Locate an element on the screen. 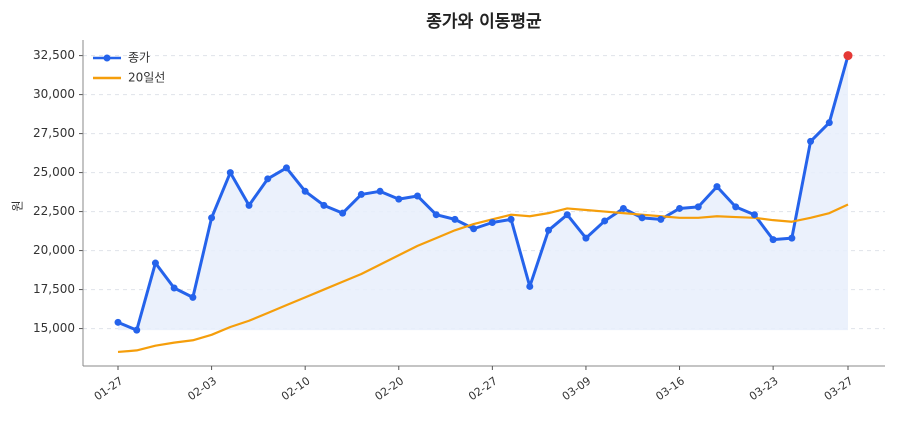 This screenshot has height=424, width=900. x-tick-label: 02-20 is located at coordinates (390, 388).